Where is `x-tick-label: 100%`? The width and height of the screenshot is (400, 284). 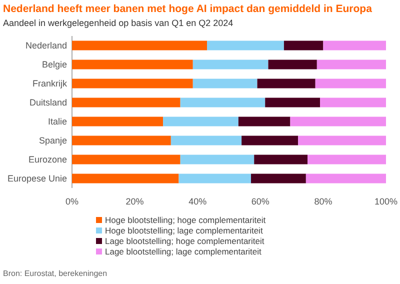
x-tick-label: 100% is located at coordinates (386, 201).